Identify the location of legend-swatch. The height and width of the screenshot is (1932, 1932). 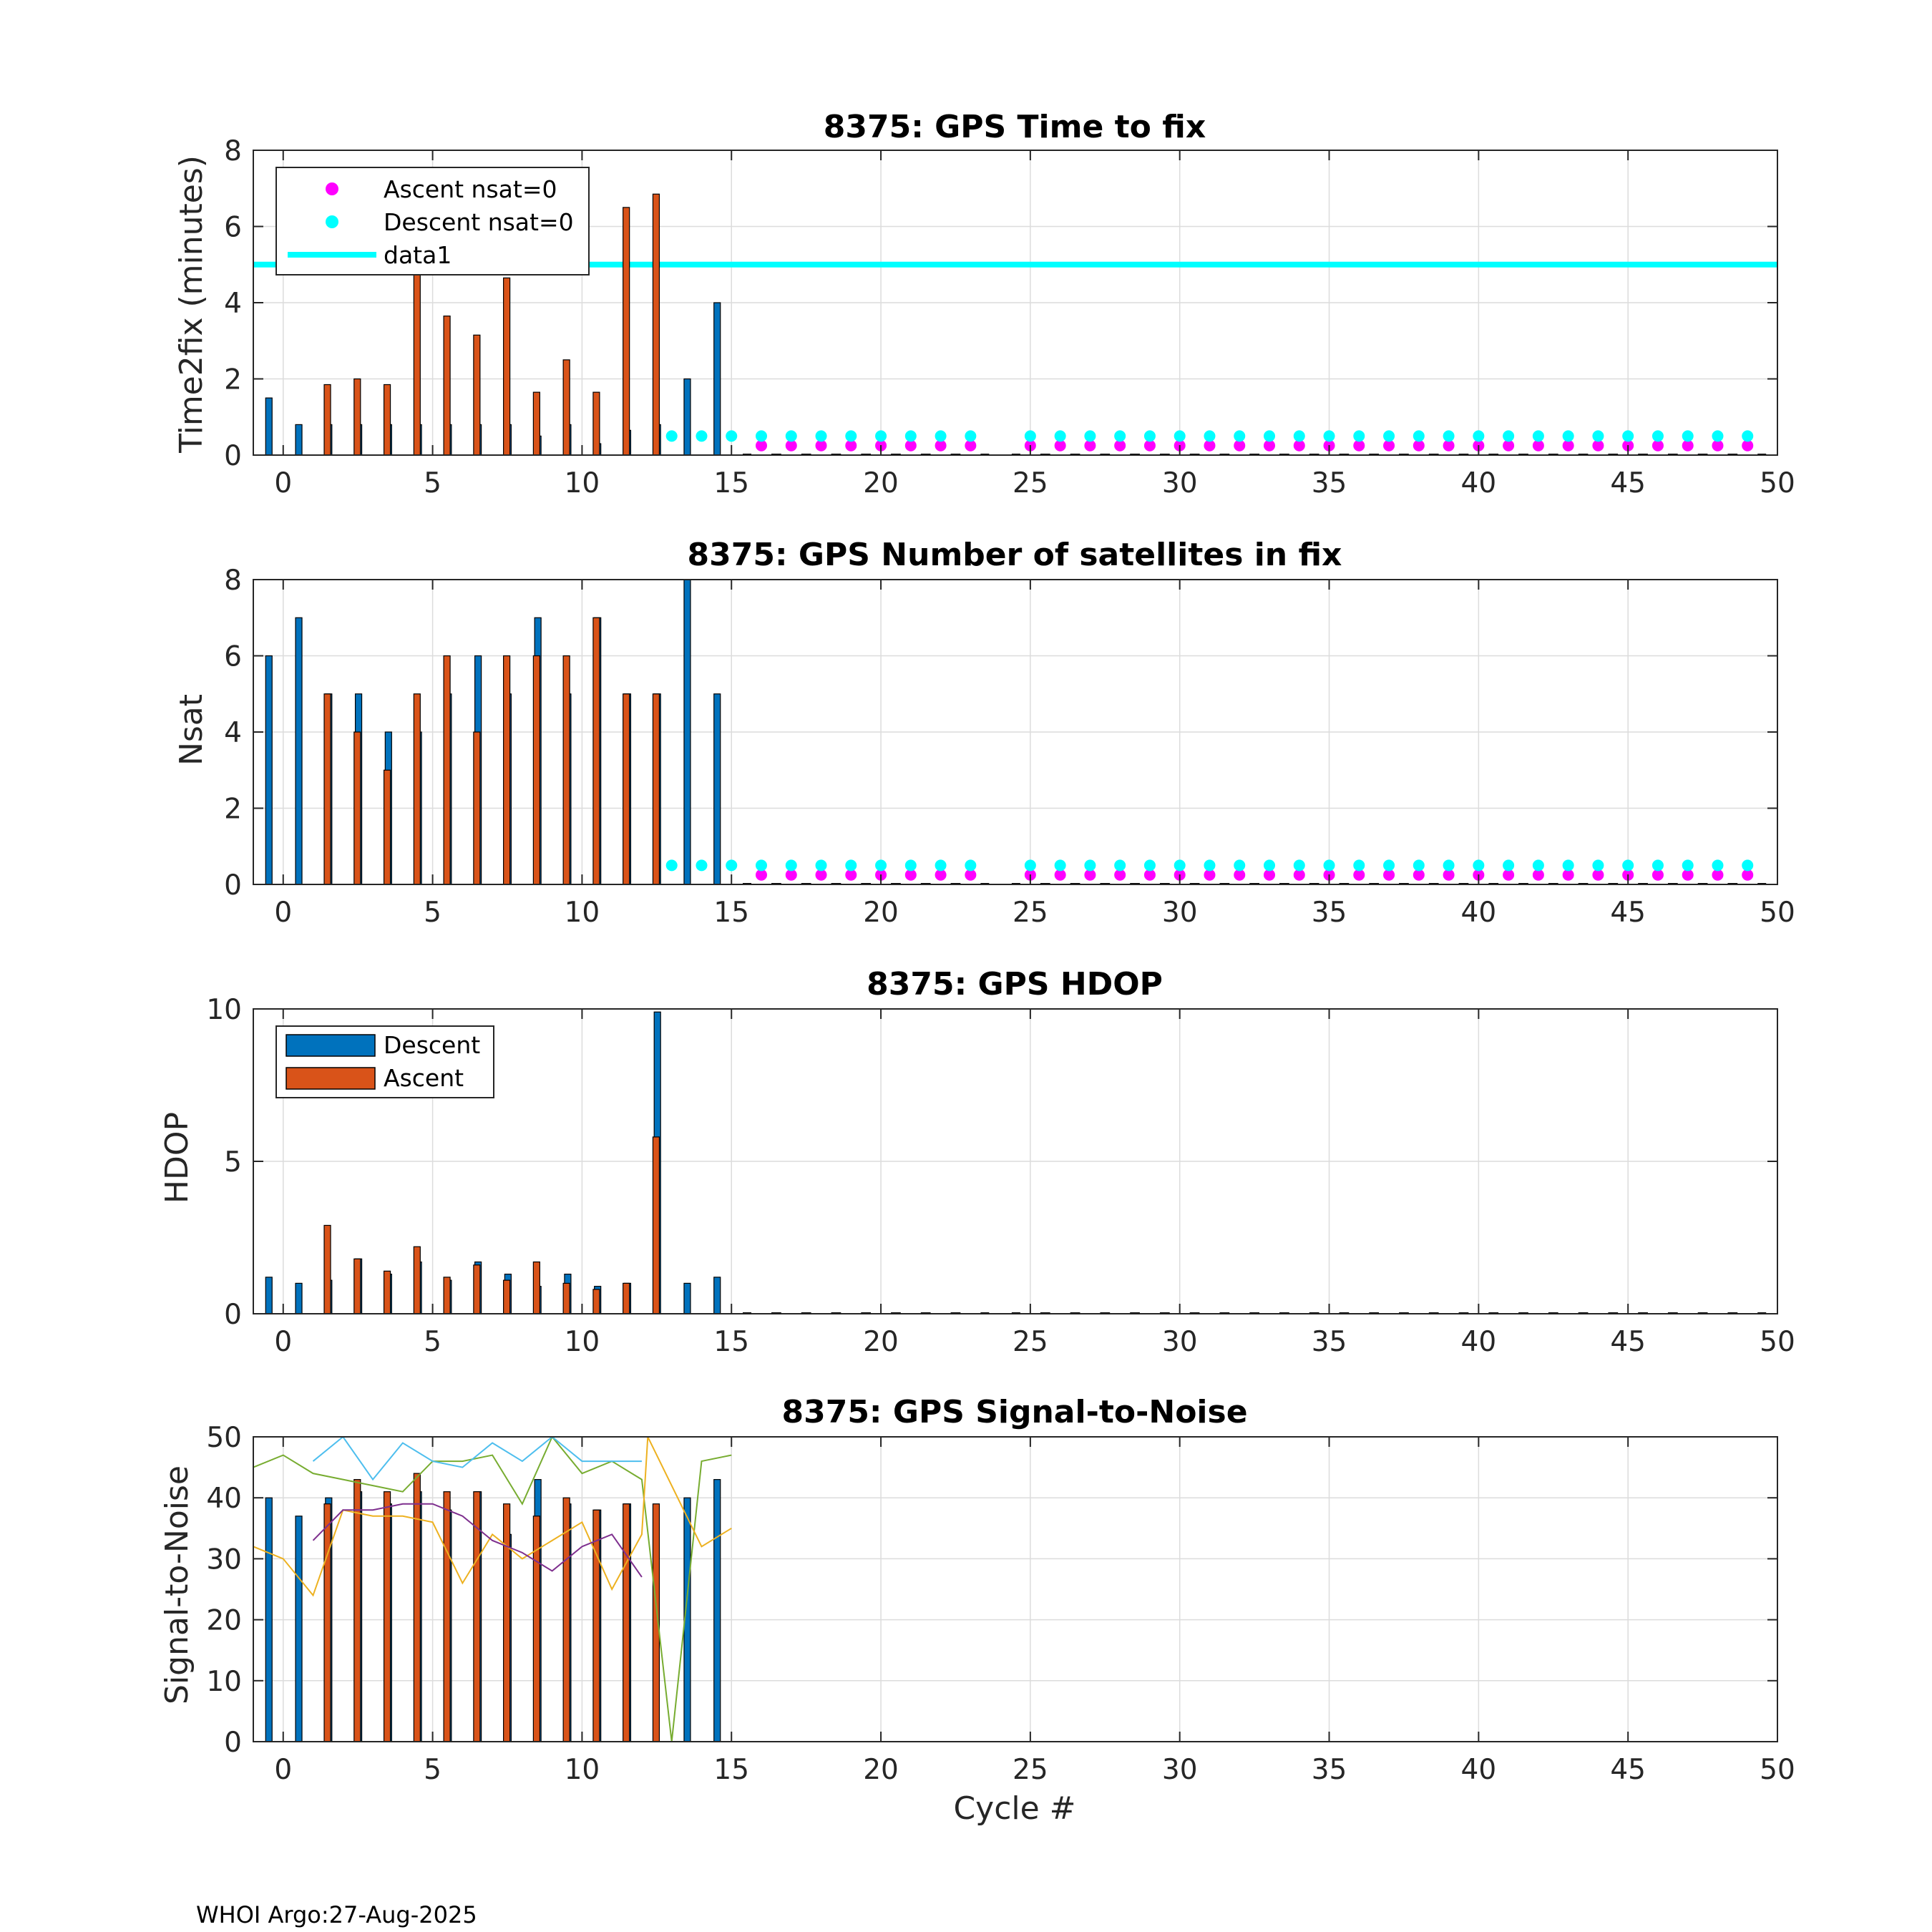
(331, 1045).